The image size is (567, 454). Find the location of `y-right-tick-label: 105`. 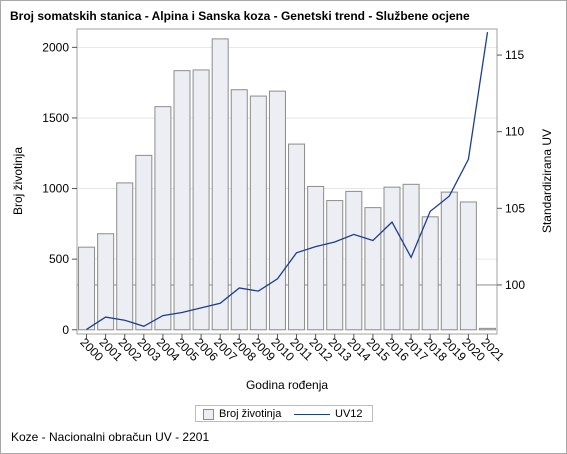

y-right-tick-label: 105 is located at coordinates (515, 208).